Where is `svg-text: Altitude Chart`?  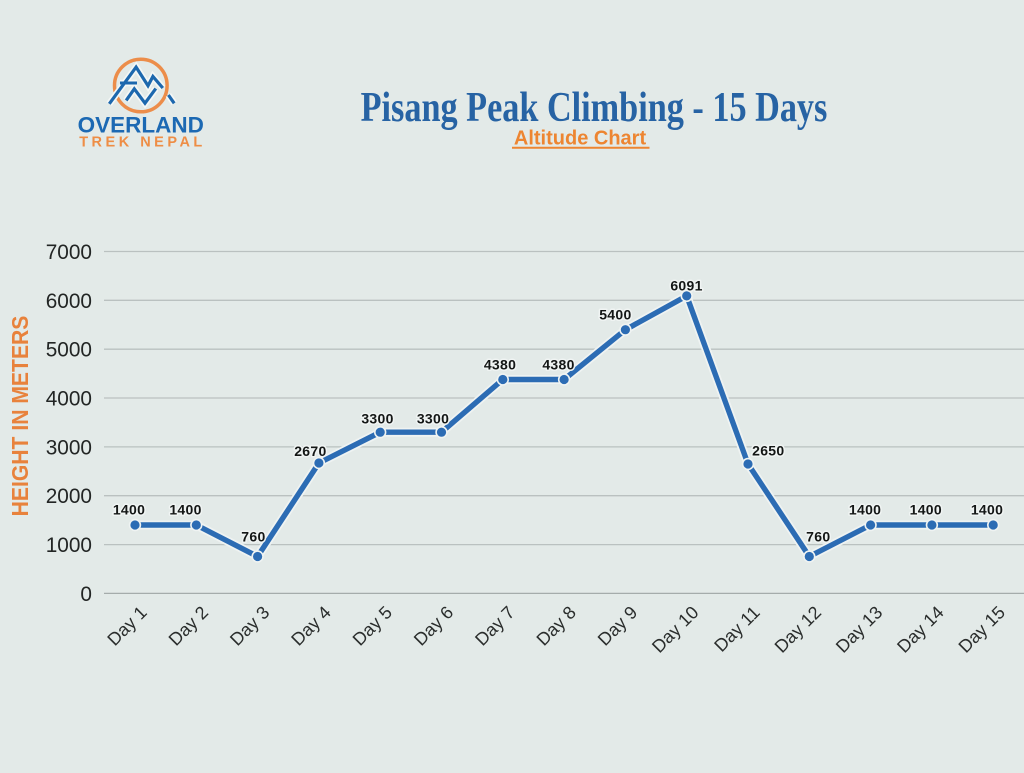 svg-text: Altitude Chart is located at coordinates (580, 139).